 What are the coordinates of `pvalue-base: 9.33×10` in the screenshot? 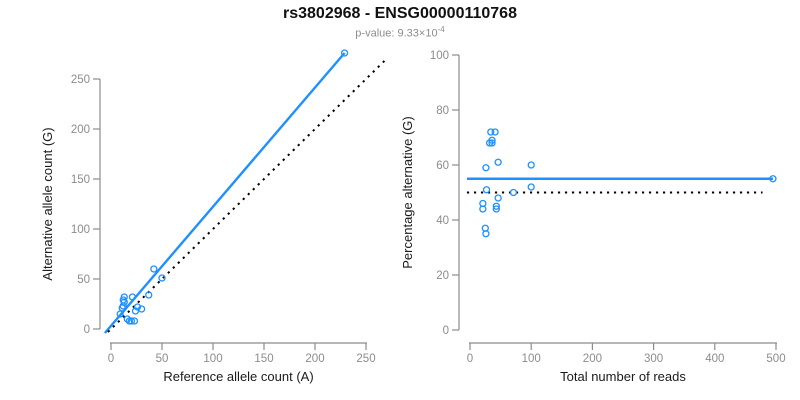 It's located at (417, 33).